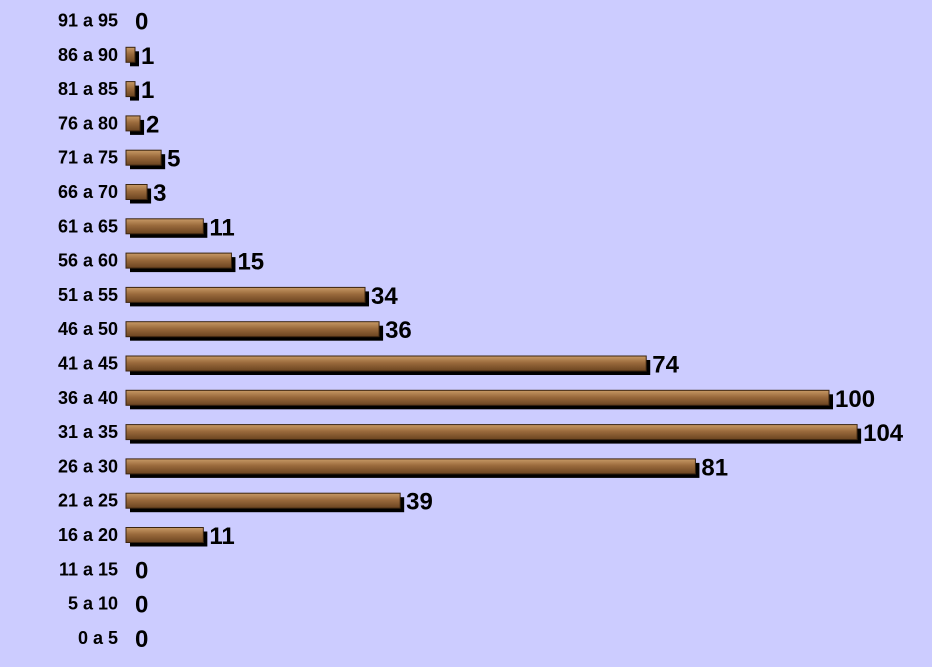 The width and height of the screenshot is (932, 667). Describe the element at coordinates (88, 466) in the screenshot. I see `category-label: 26 a 30` at that location.